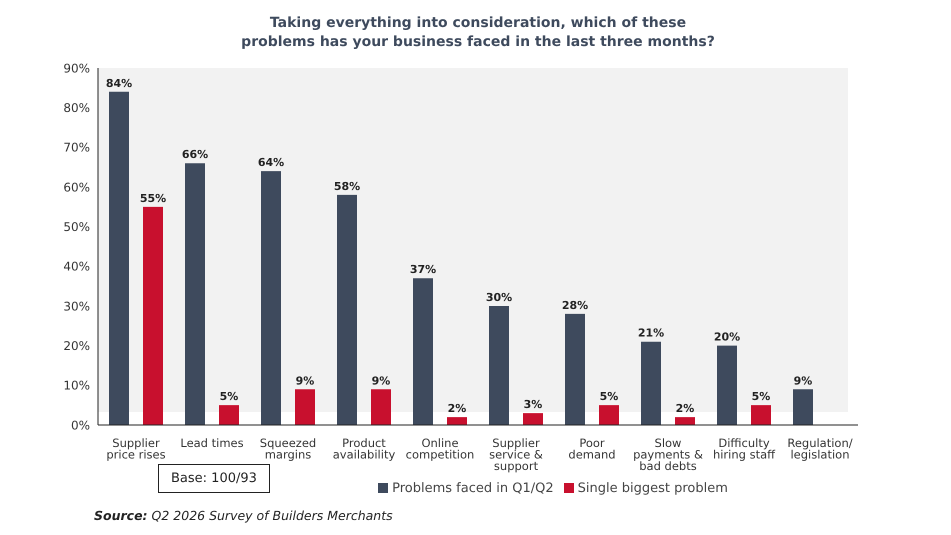  I want to click on data-label: 66%, so click(195, 155).